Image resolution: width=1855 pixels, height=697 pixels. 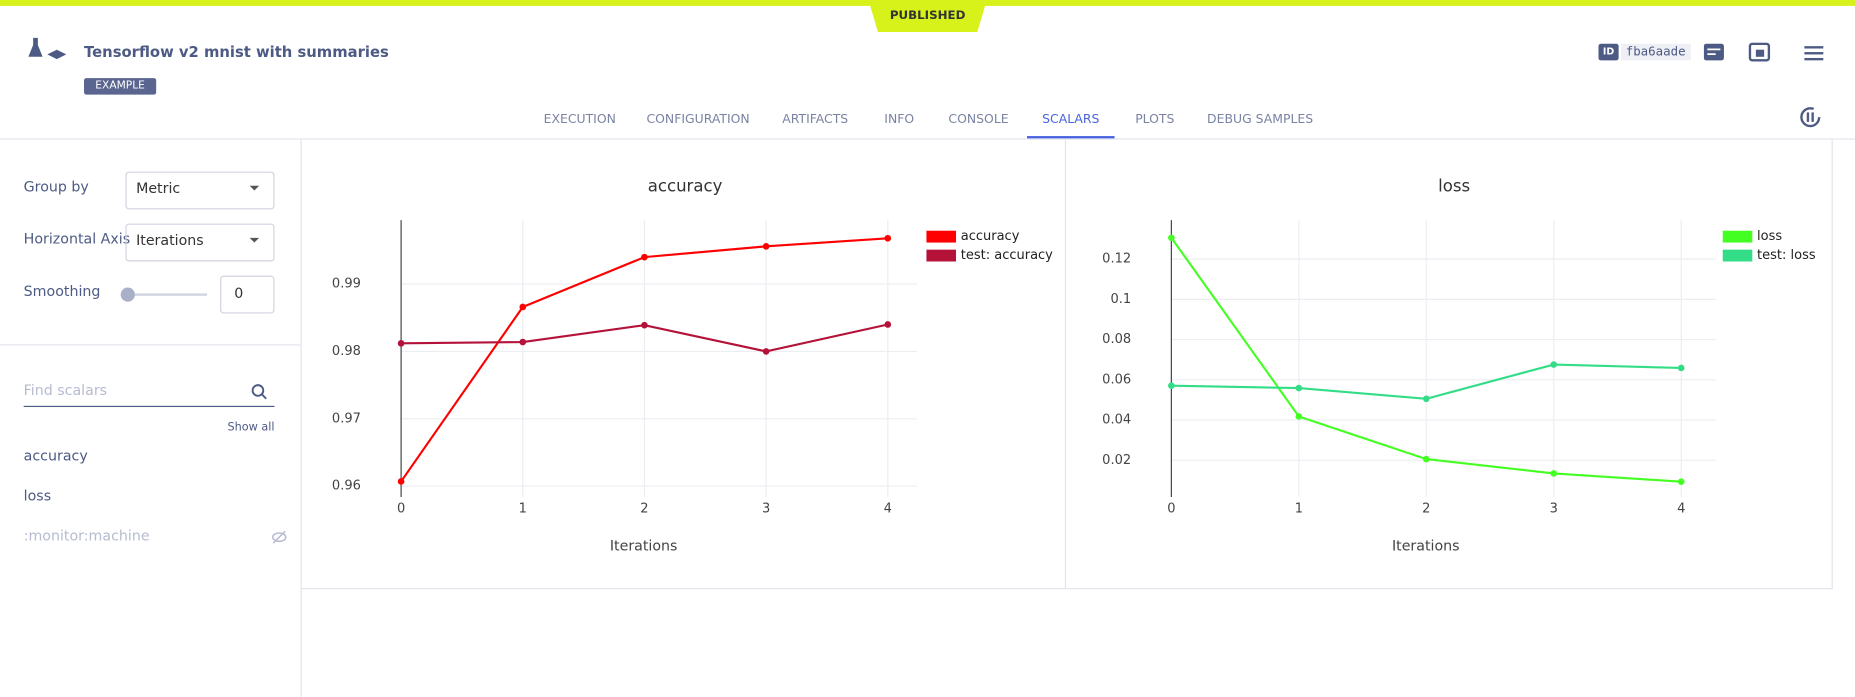 What do you see at coordinates (927, 139) in the screenshot?
I see `header-border` at bounding box center [927, 139].